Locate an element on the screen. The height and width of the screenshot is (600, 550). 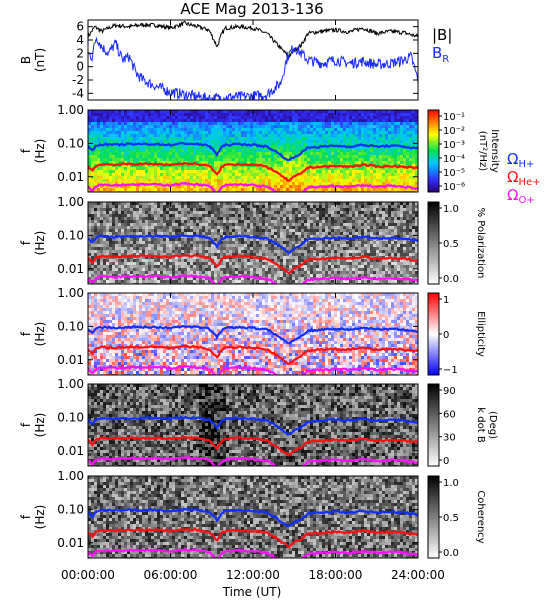
polarization-omega-o-curve is located at coordinates (253, 278).